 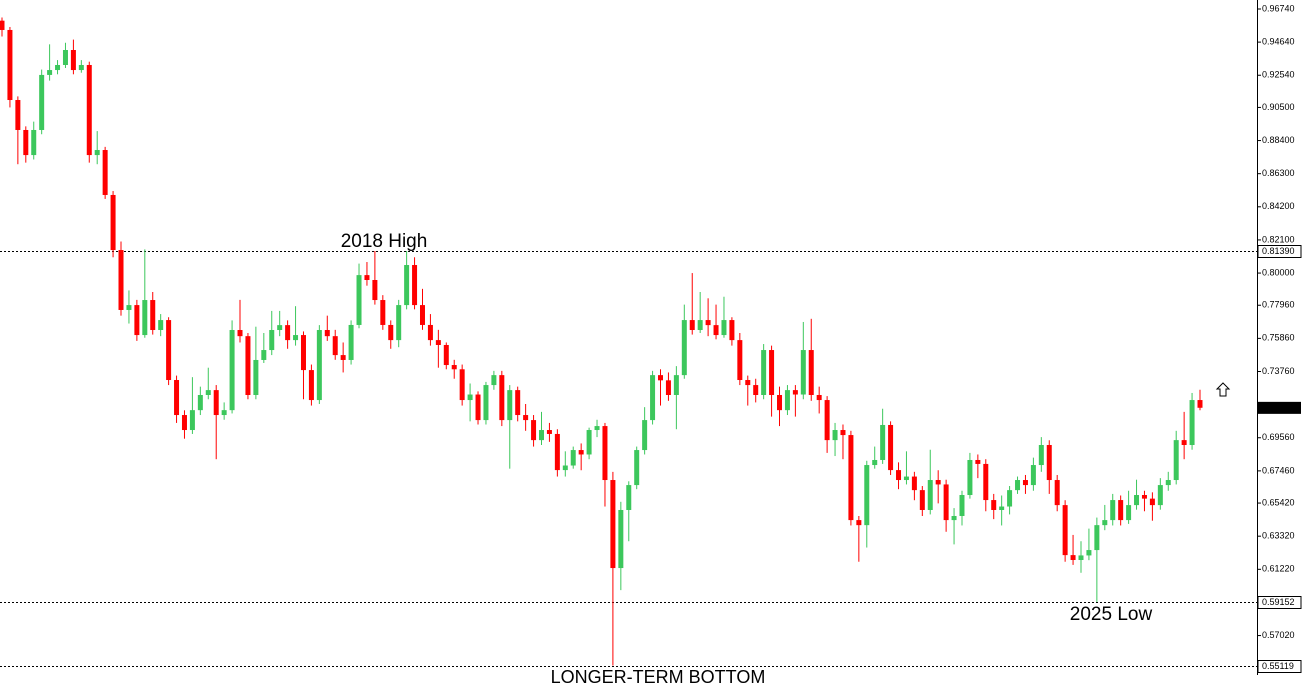 What do you see at coordinates (1278, 437) in the screenshot?
I see `y-tick-label: 0.69560` at bounding box center [1278, 437].